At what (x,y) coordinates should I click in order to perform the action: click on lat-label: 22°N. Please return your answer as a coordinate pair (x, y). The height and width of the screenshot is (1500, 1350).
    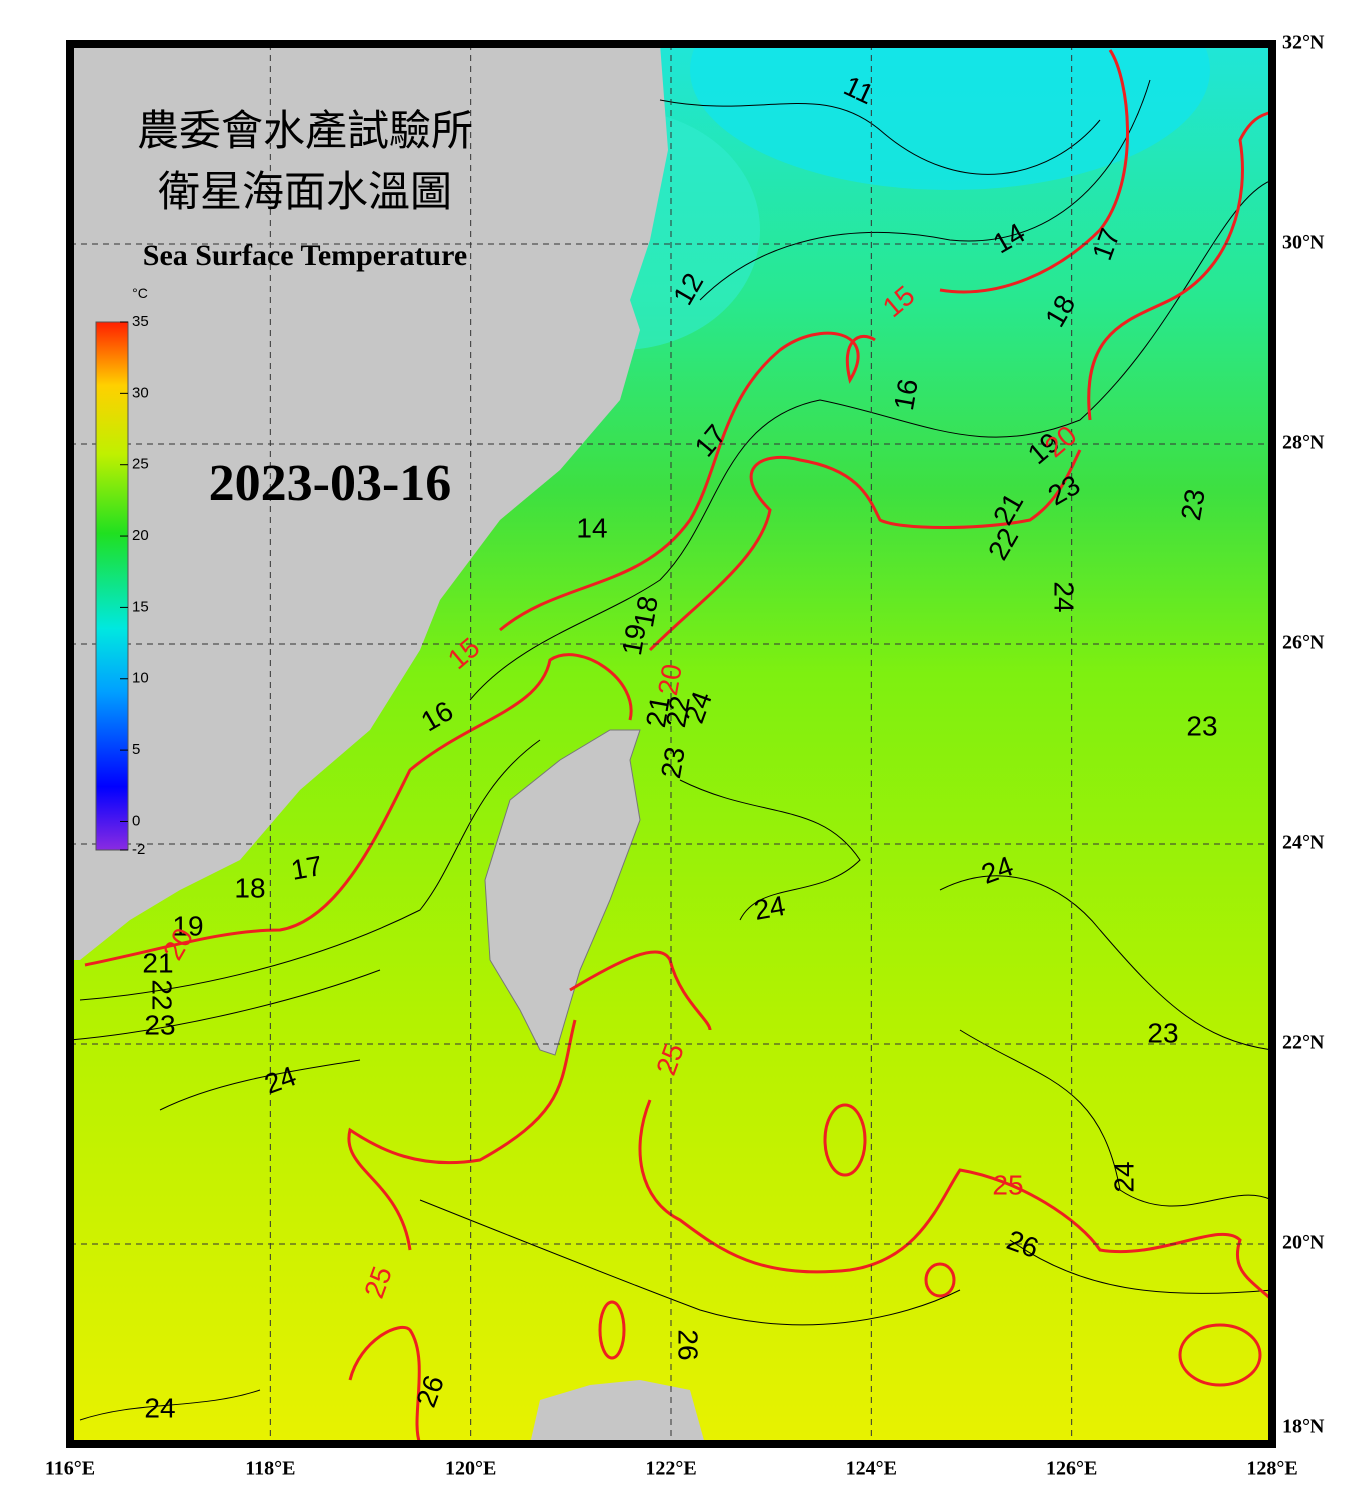
    Looking at the image, I should click on (1303, 1043).